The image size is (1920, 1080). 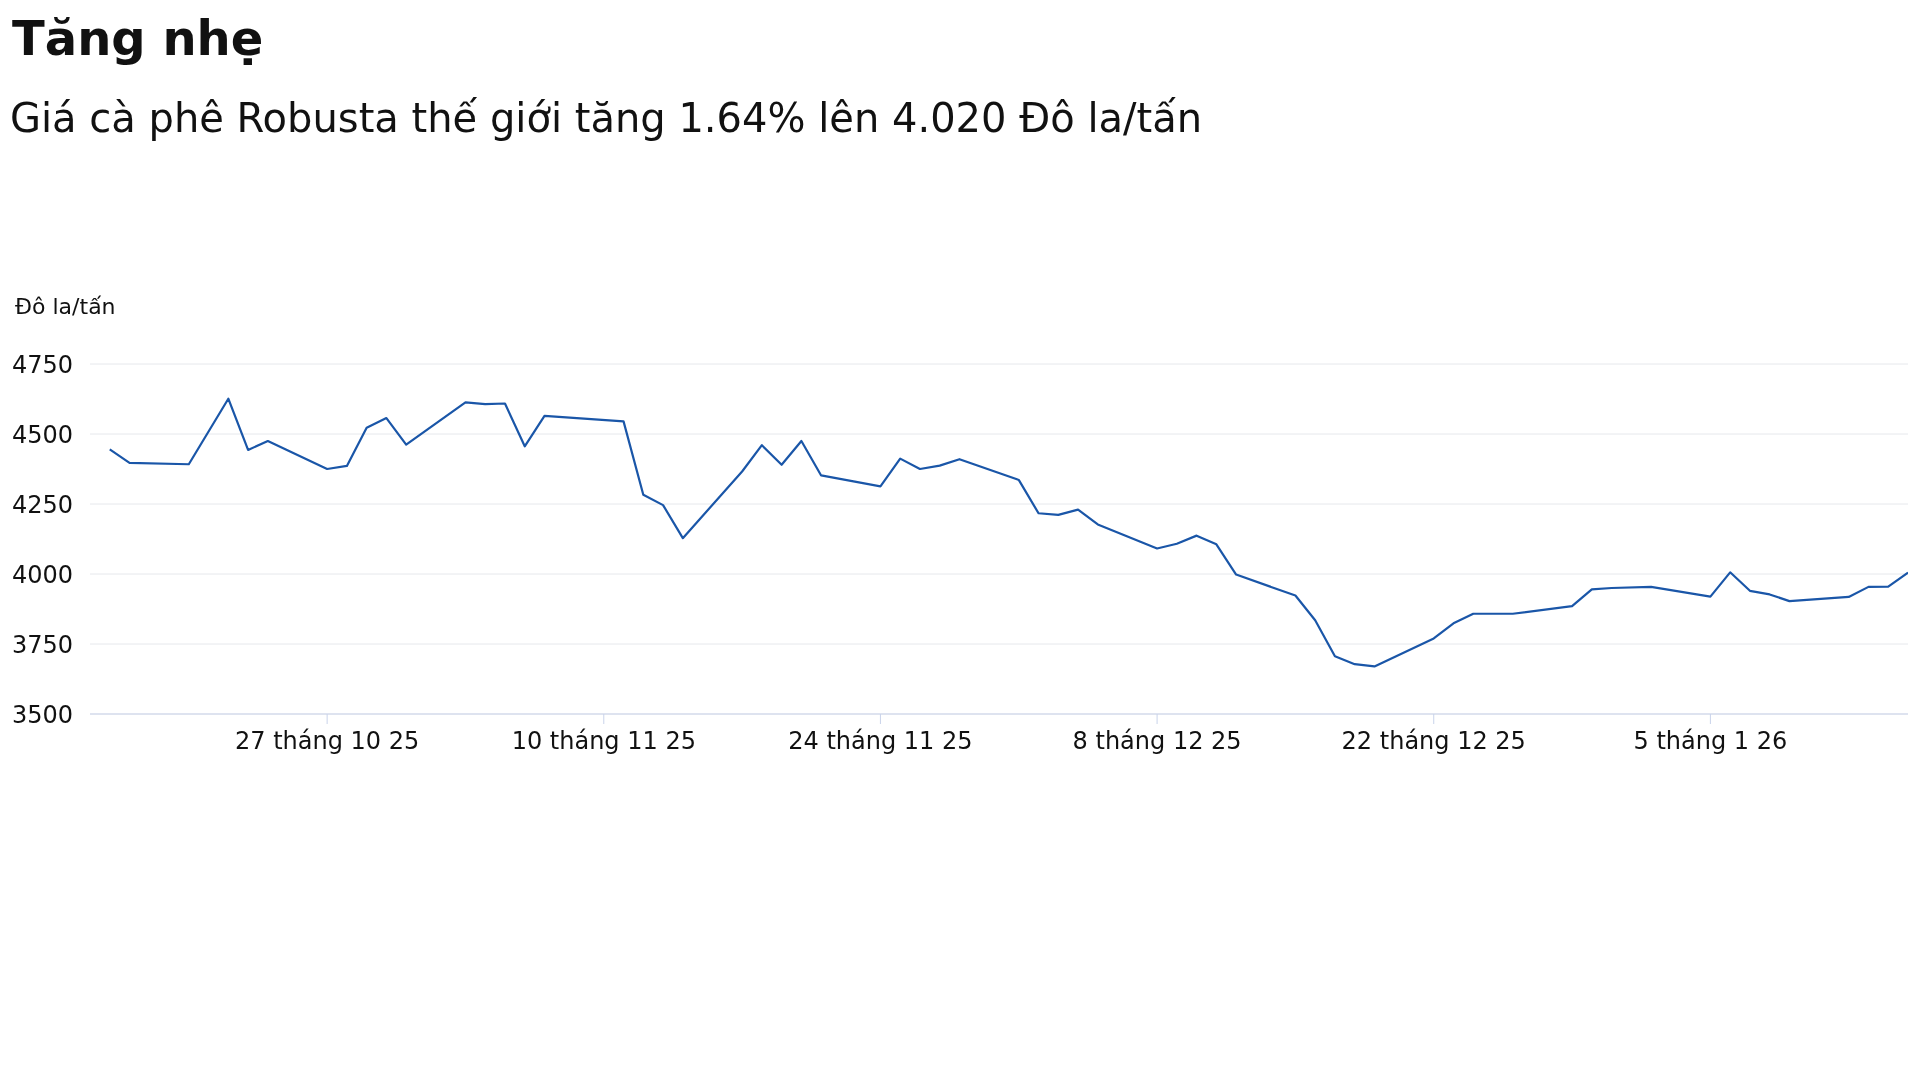 What do you see at coordinates (43, 575) in the screenshot?
I see `y-tick-label: 4000` at bounding box center [43, 575].